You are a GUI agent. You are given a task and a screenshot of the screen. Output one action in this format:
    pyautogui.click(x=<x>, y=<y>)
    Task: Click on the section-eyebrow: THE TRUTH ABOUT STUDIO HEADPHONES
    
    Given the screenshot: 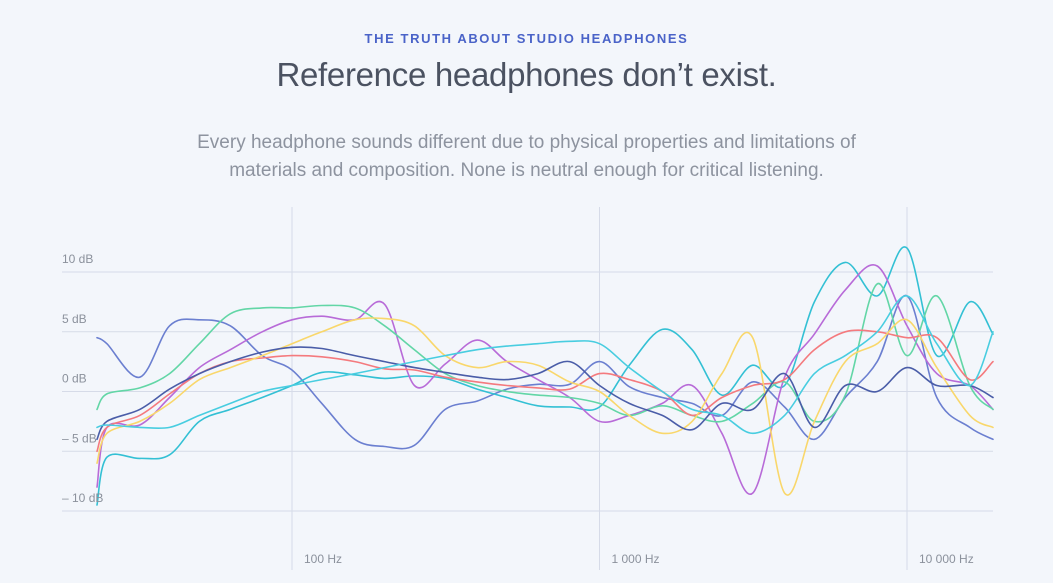 What is the action you would take?
    pyautogui.click(x=526, y=38)
    